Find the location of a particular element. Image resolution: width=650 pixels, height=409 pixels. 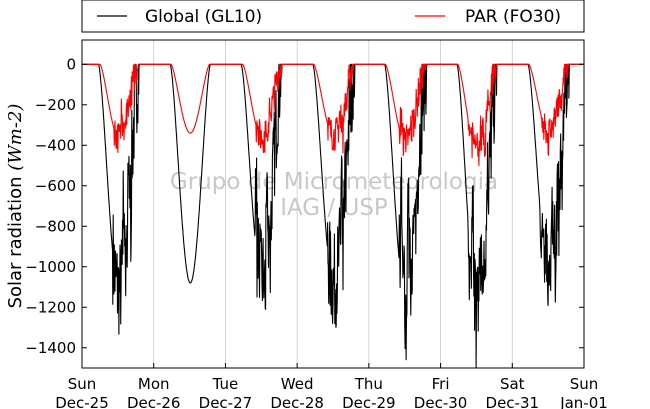

legend-box is located at coordinates (333, 16).